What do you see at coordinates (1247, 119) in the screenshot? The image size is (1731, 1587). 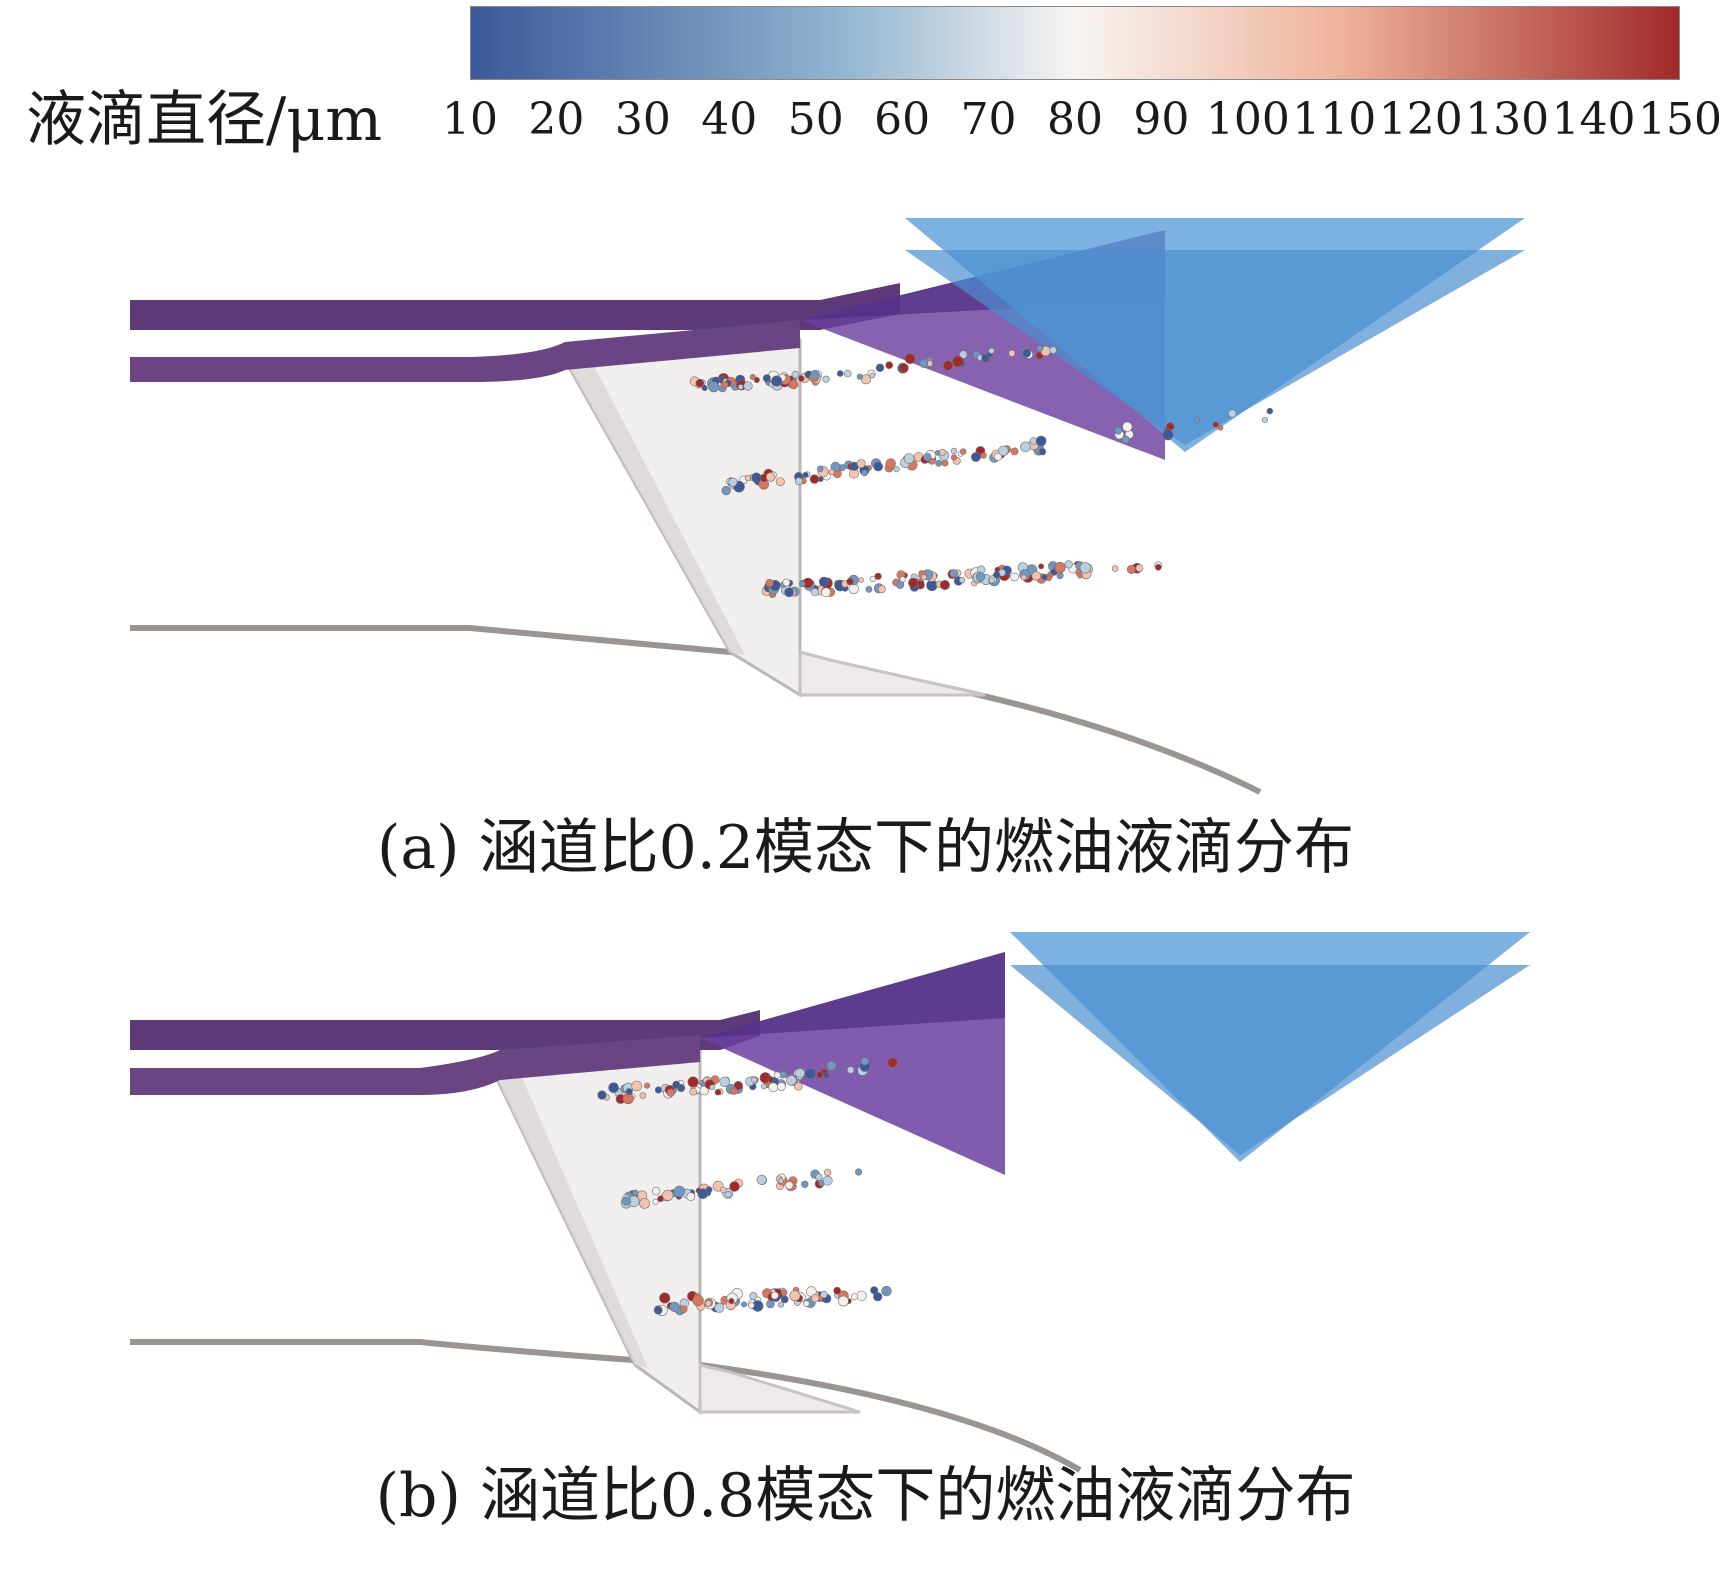 I see `colorbar-tick: 100` at bounding box center [1247, 119].